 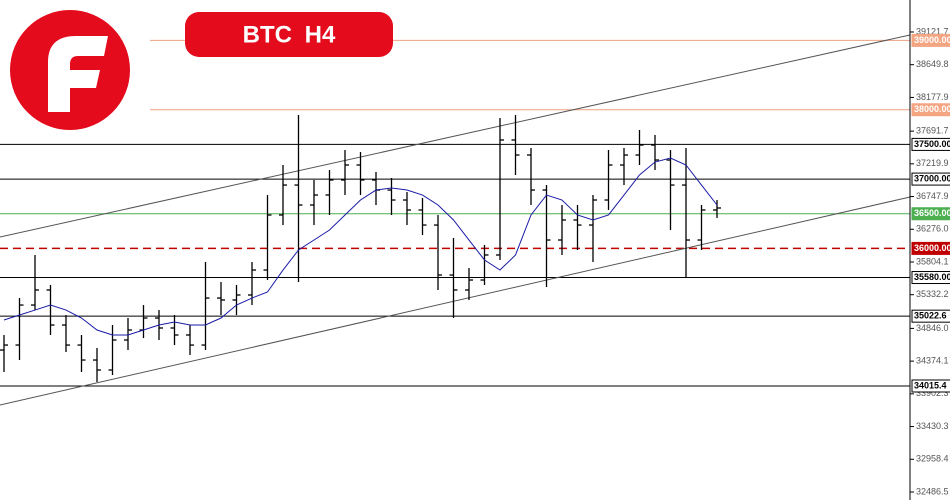 I want to click on y-tick-label: 37219.9, so click(x=932, y=163).